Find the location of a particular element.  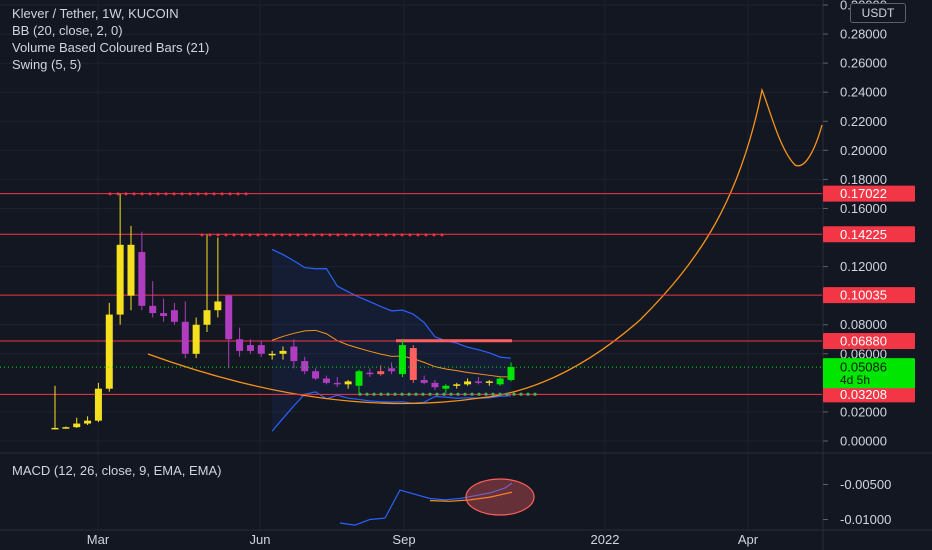

price-axis-label: 0.16000 is located at coordinates (863, 208).